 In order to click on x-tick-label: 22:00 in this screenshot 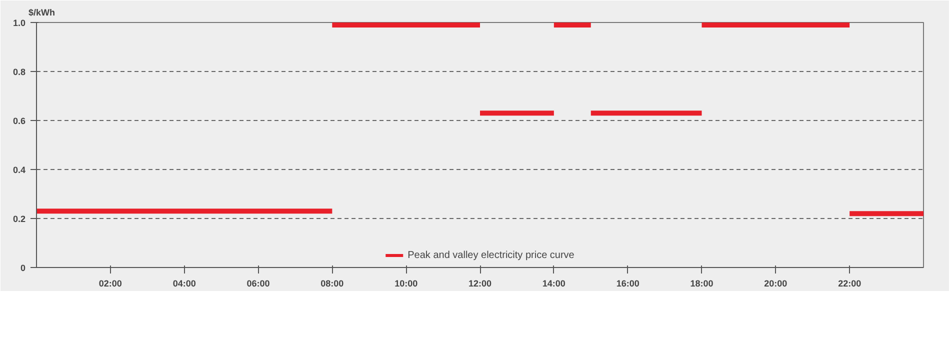, I will do `click(850, 283)`.